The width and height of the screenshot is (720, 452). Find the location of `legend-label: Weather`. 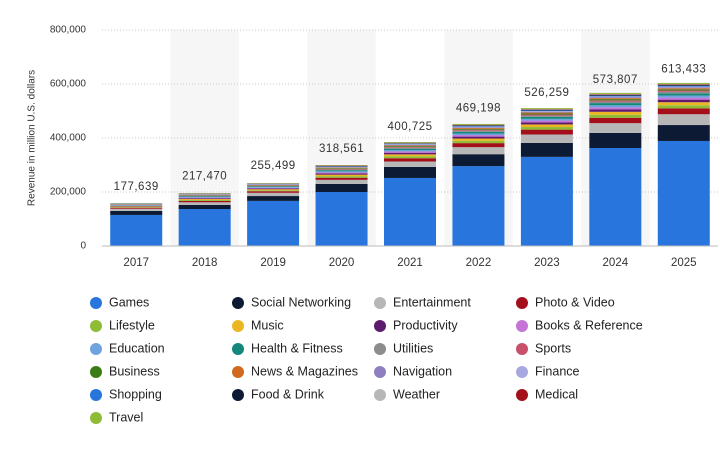

legend-label: Weather is located at coordinates (416, 394).